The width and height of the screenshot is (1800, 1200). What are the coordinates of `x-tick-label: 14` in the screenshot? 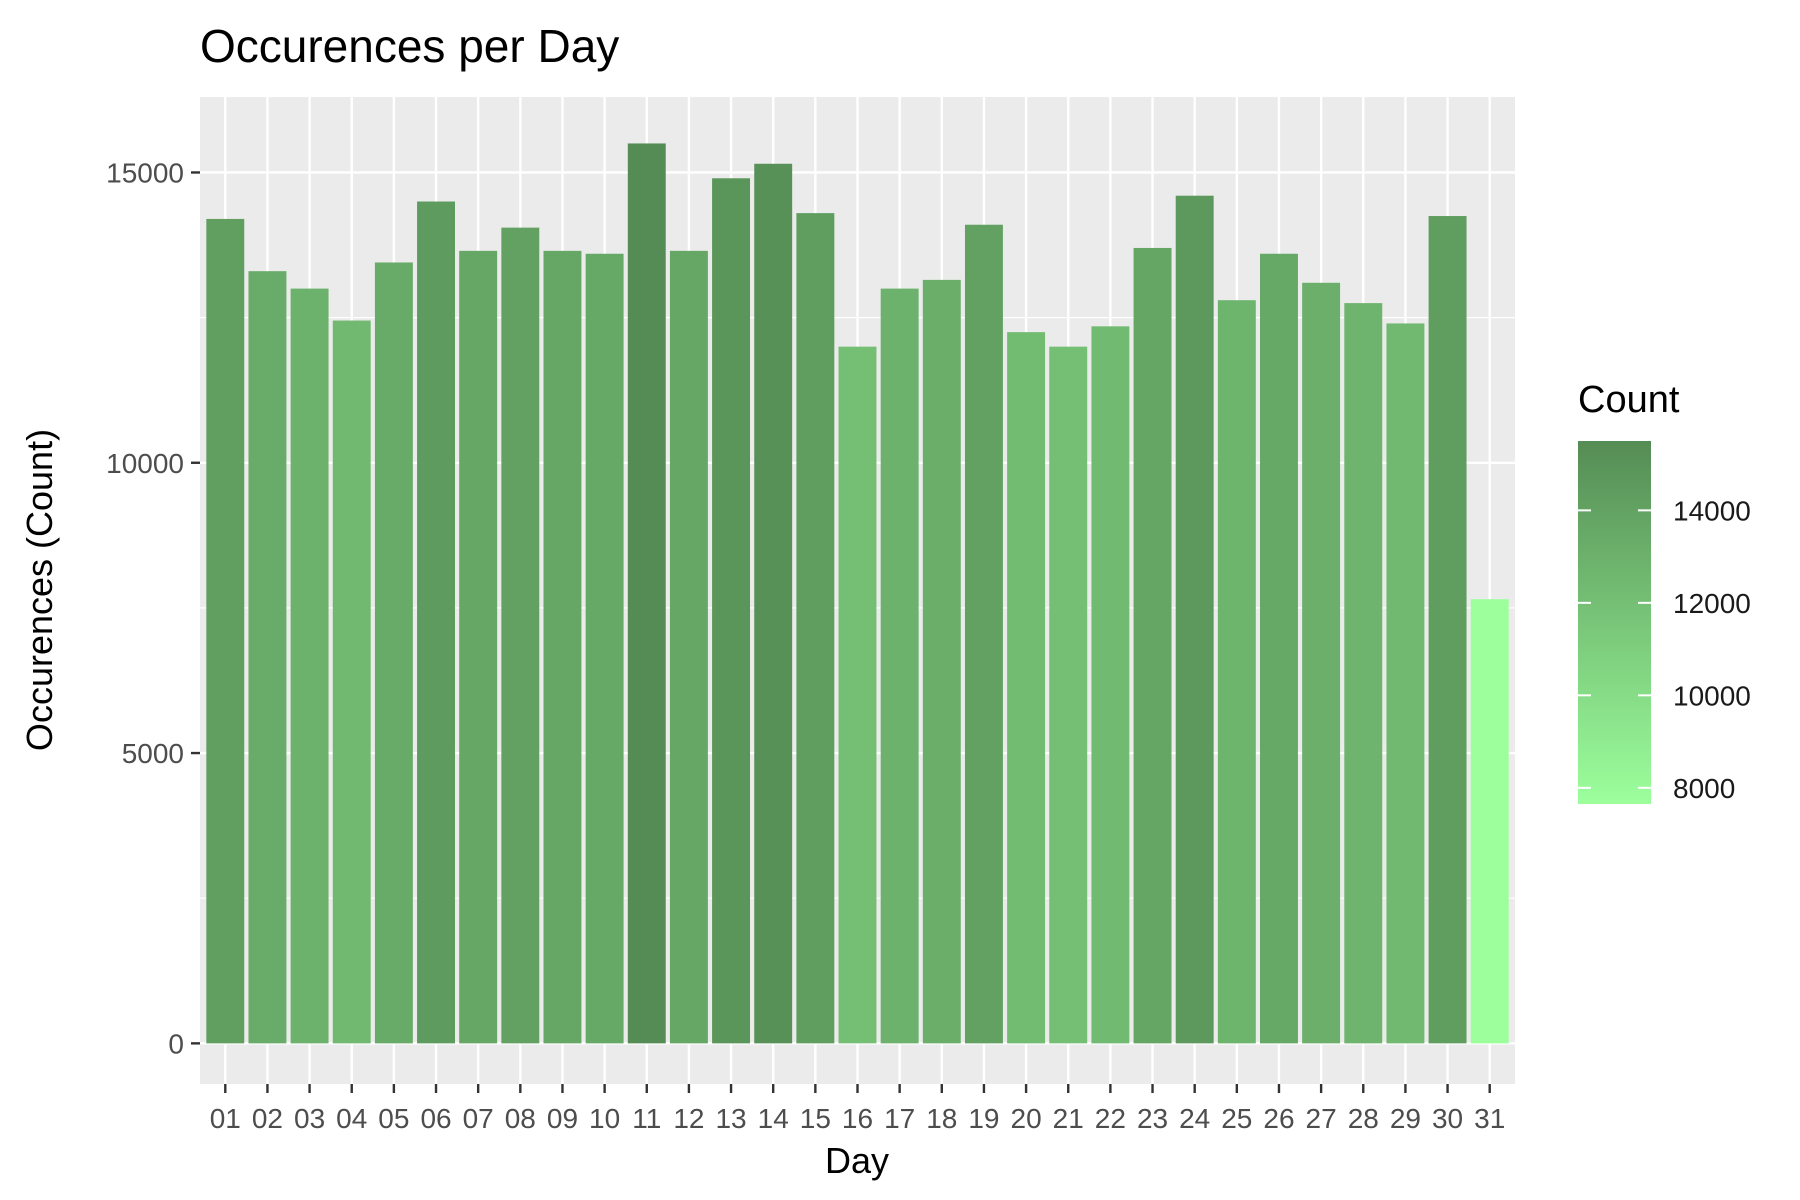 It's located at (773, 1118).